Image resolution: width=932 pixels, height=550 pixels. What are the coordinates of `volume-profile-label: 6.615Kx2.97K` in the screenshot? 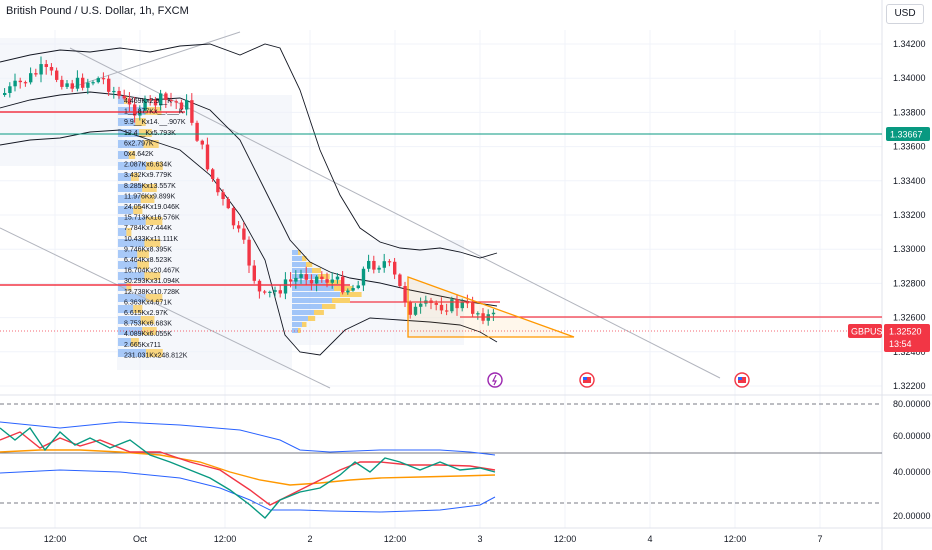 It's located at (146, 313).